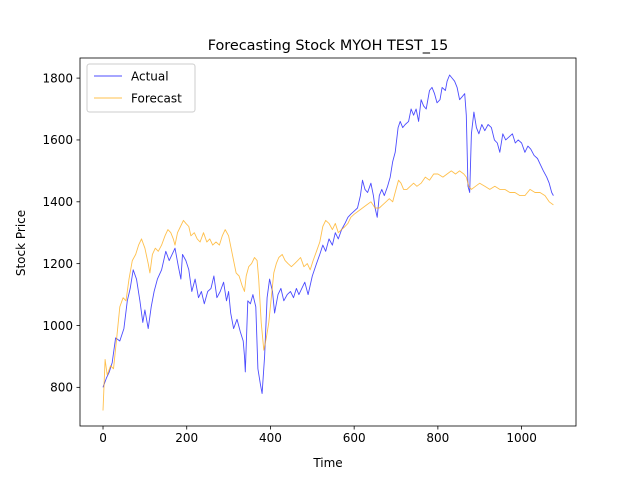  I want to click on x-tick-label: 200, so click(186, 438).